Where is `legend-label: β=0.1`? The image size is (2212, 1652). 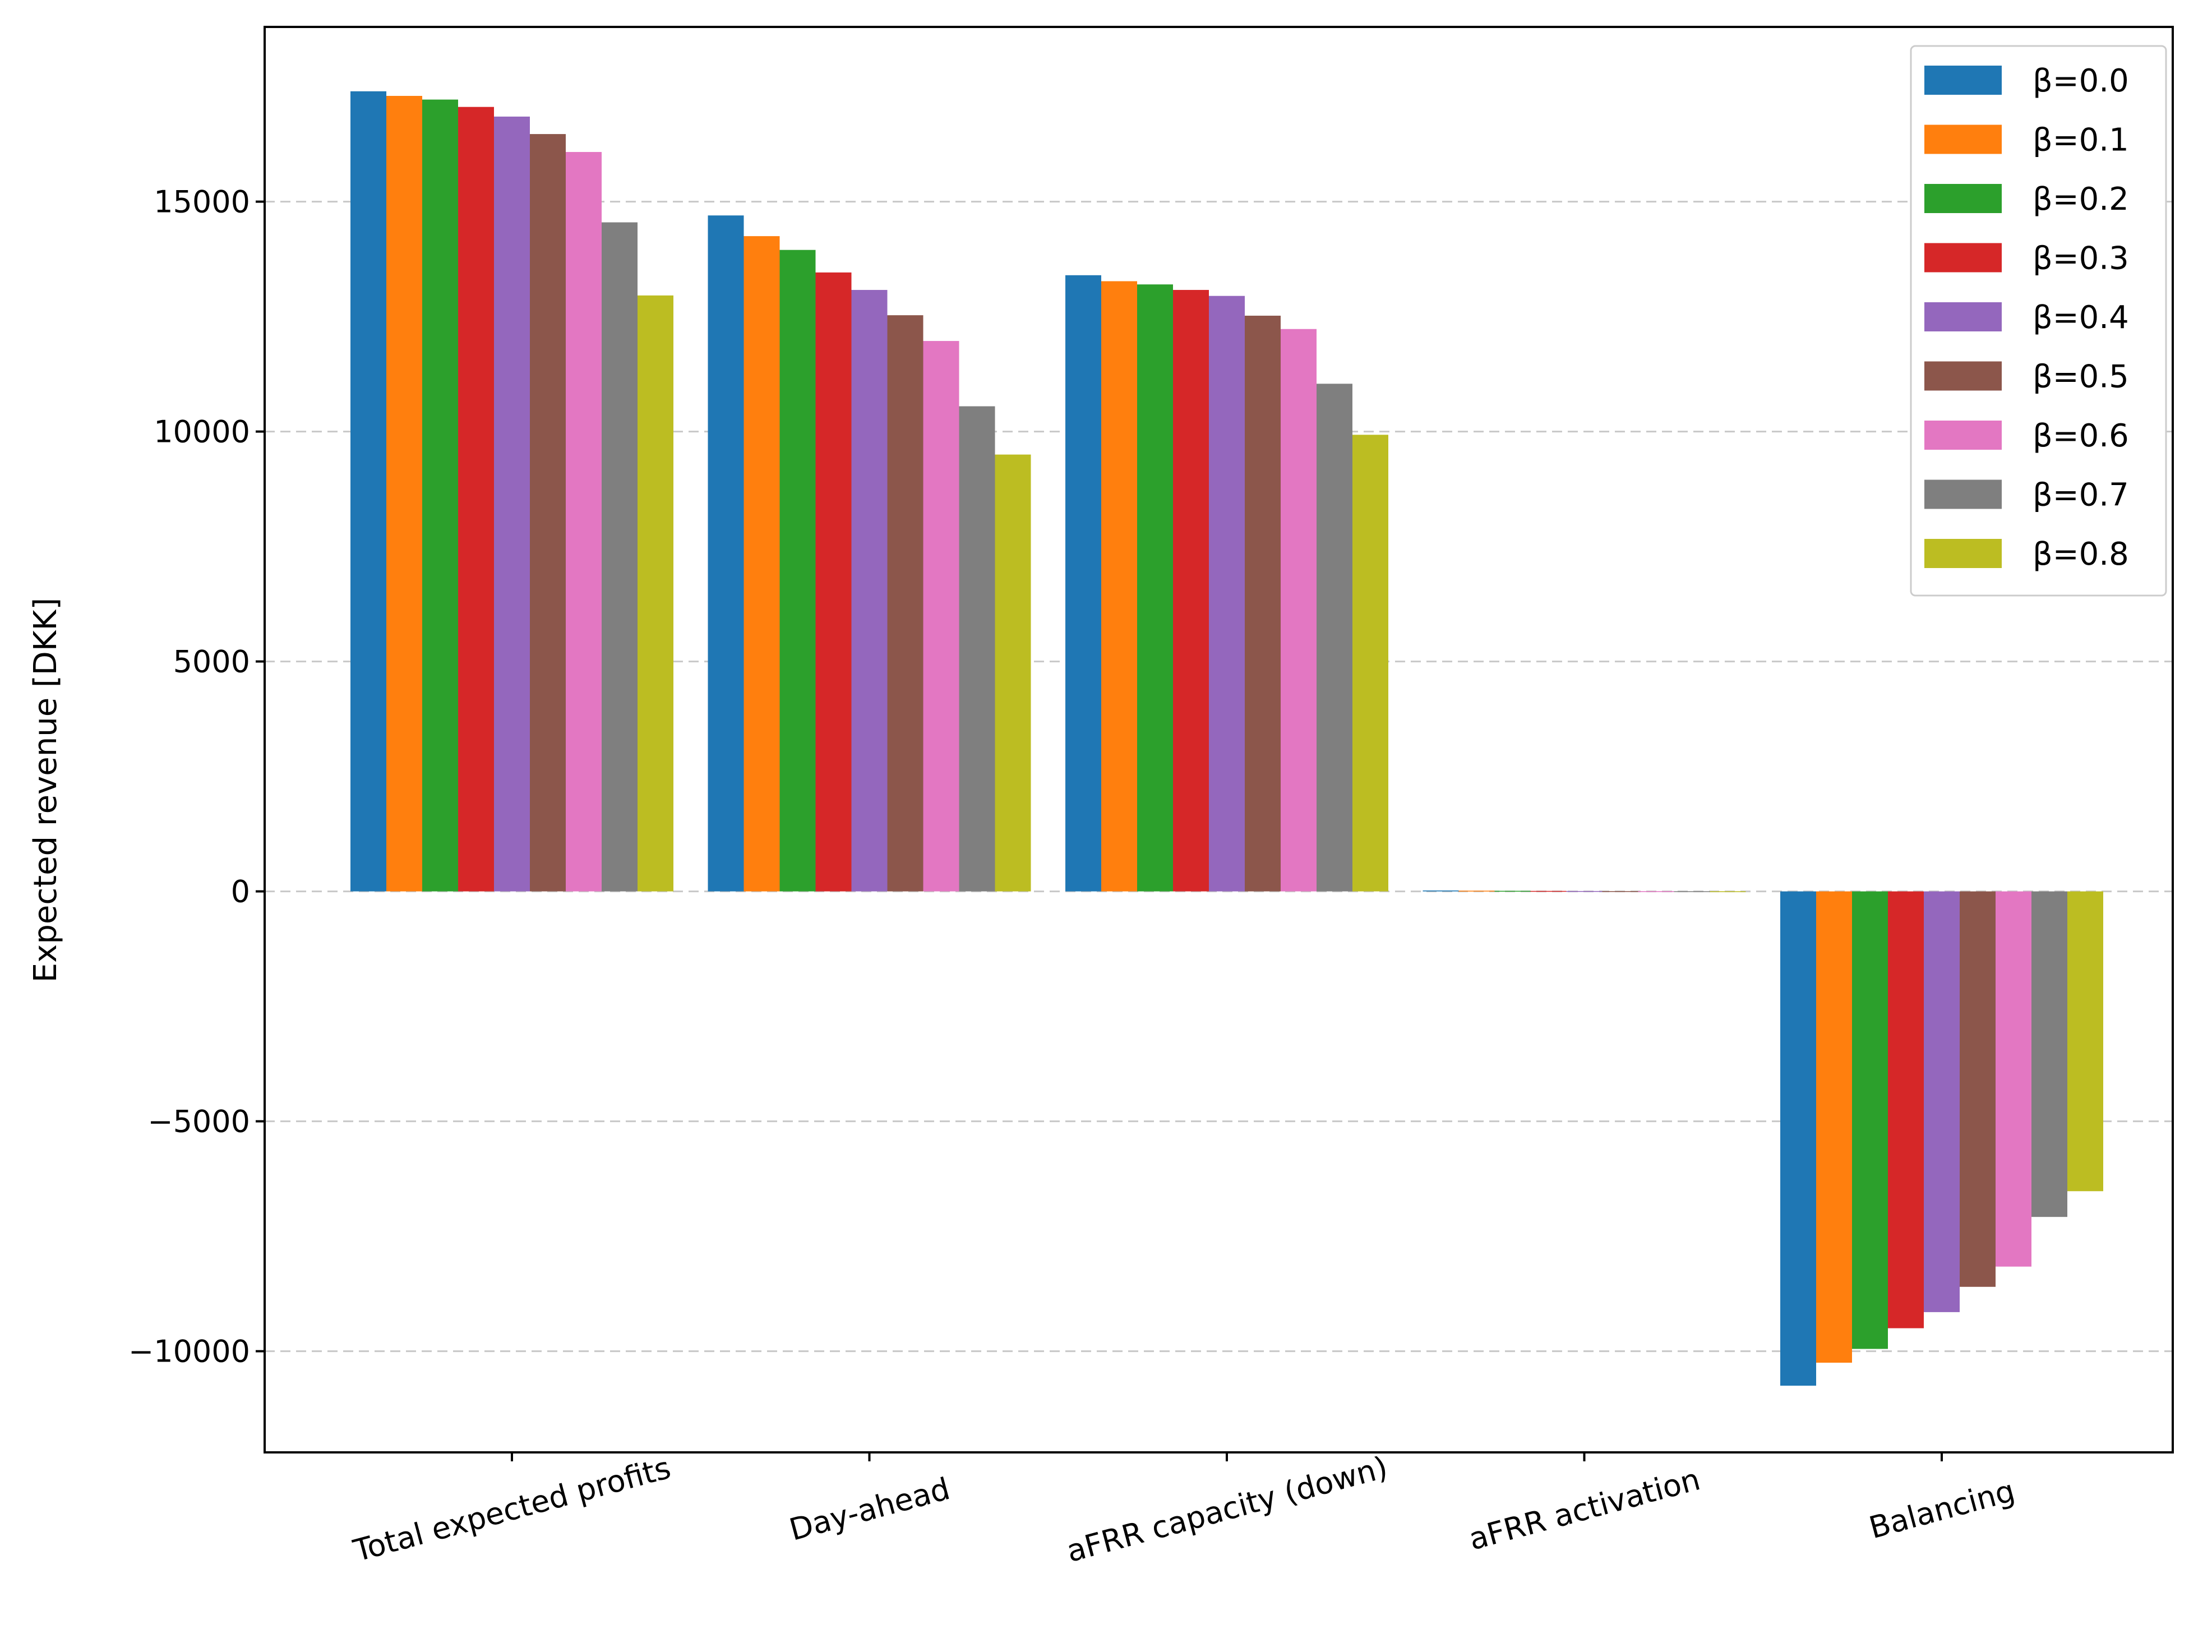 legend-label: β=0.1 is located at coordinates (2081, 140).